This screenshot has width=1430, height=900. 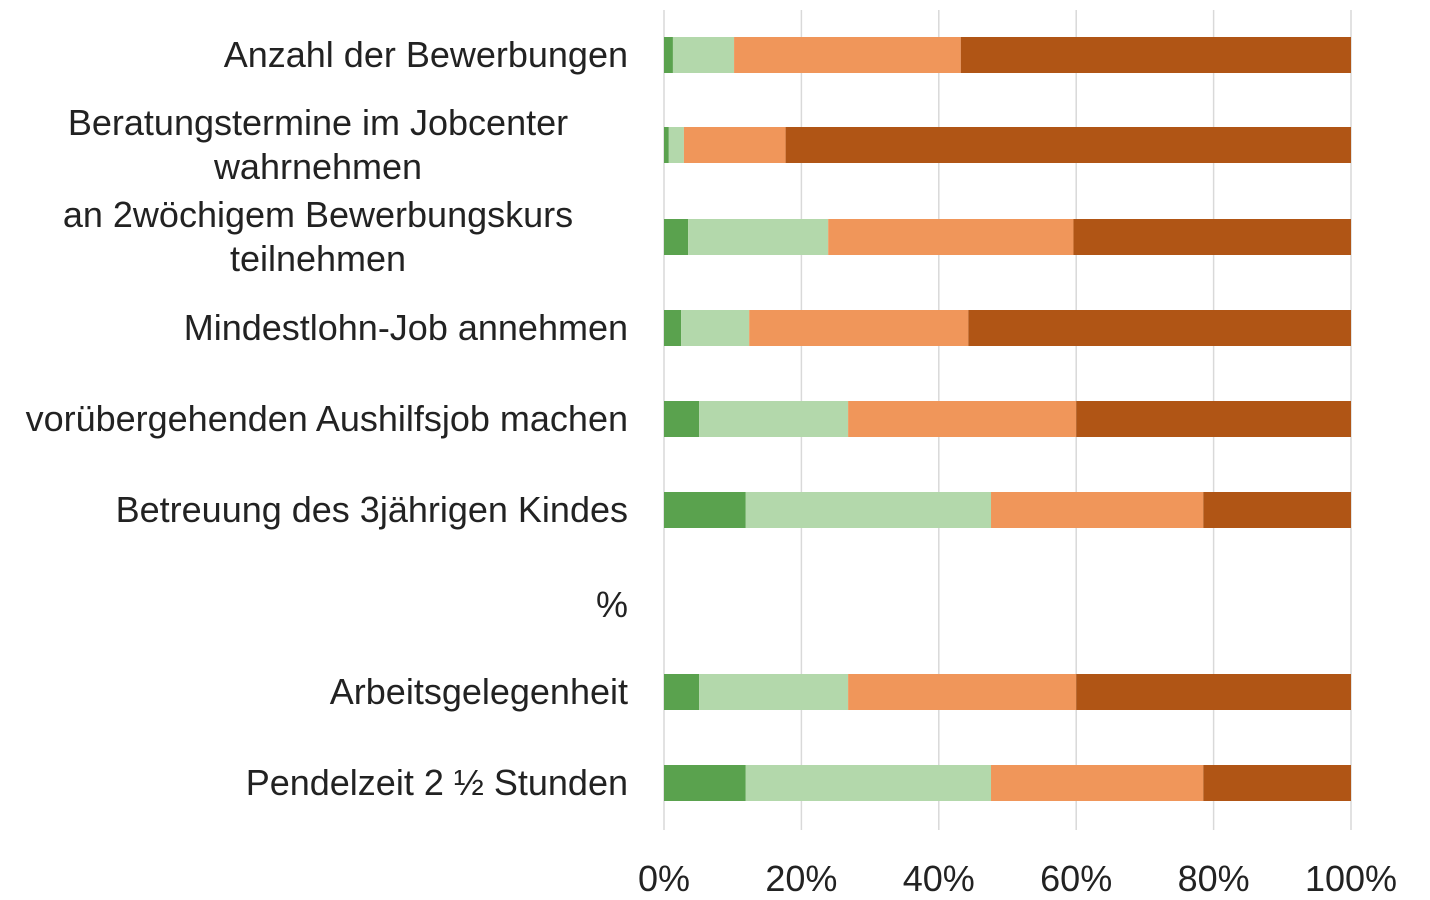 What do you see at coordinates (425, 54) in the screenshot?
I see `y-tick-label: Anzahl der Bewerbungen` at bounding box center [425, 54].